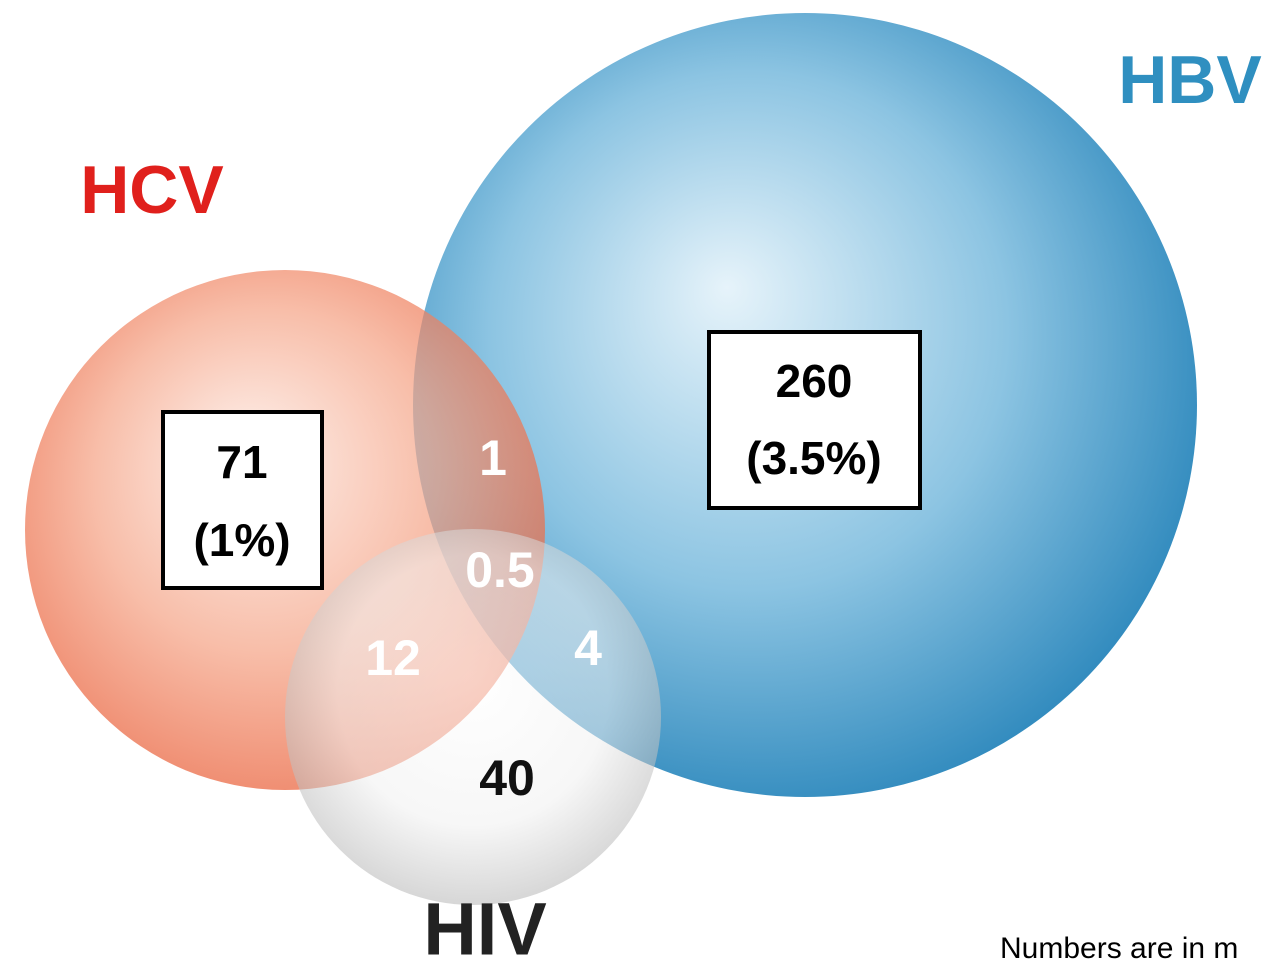  Describe the element at coordinates (241, 462) in the screenshot. I see `region-label: 71` at that location.